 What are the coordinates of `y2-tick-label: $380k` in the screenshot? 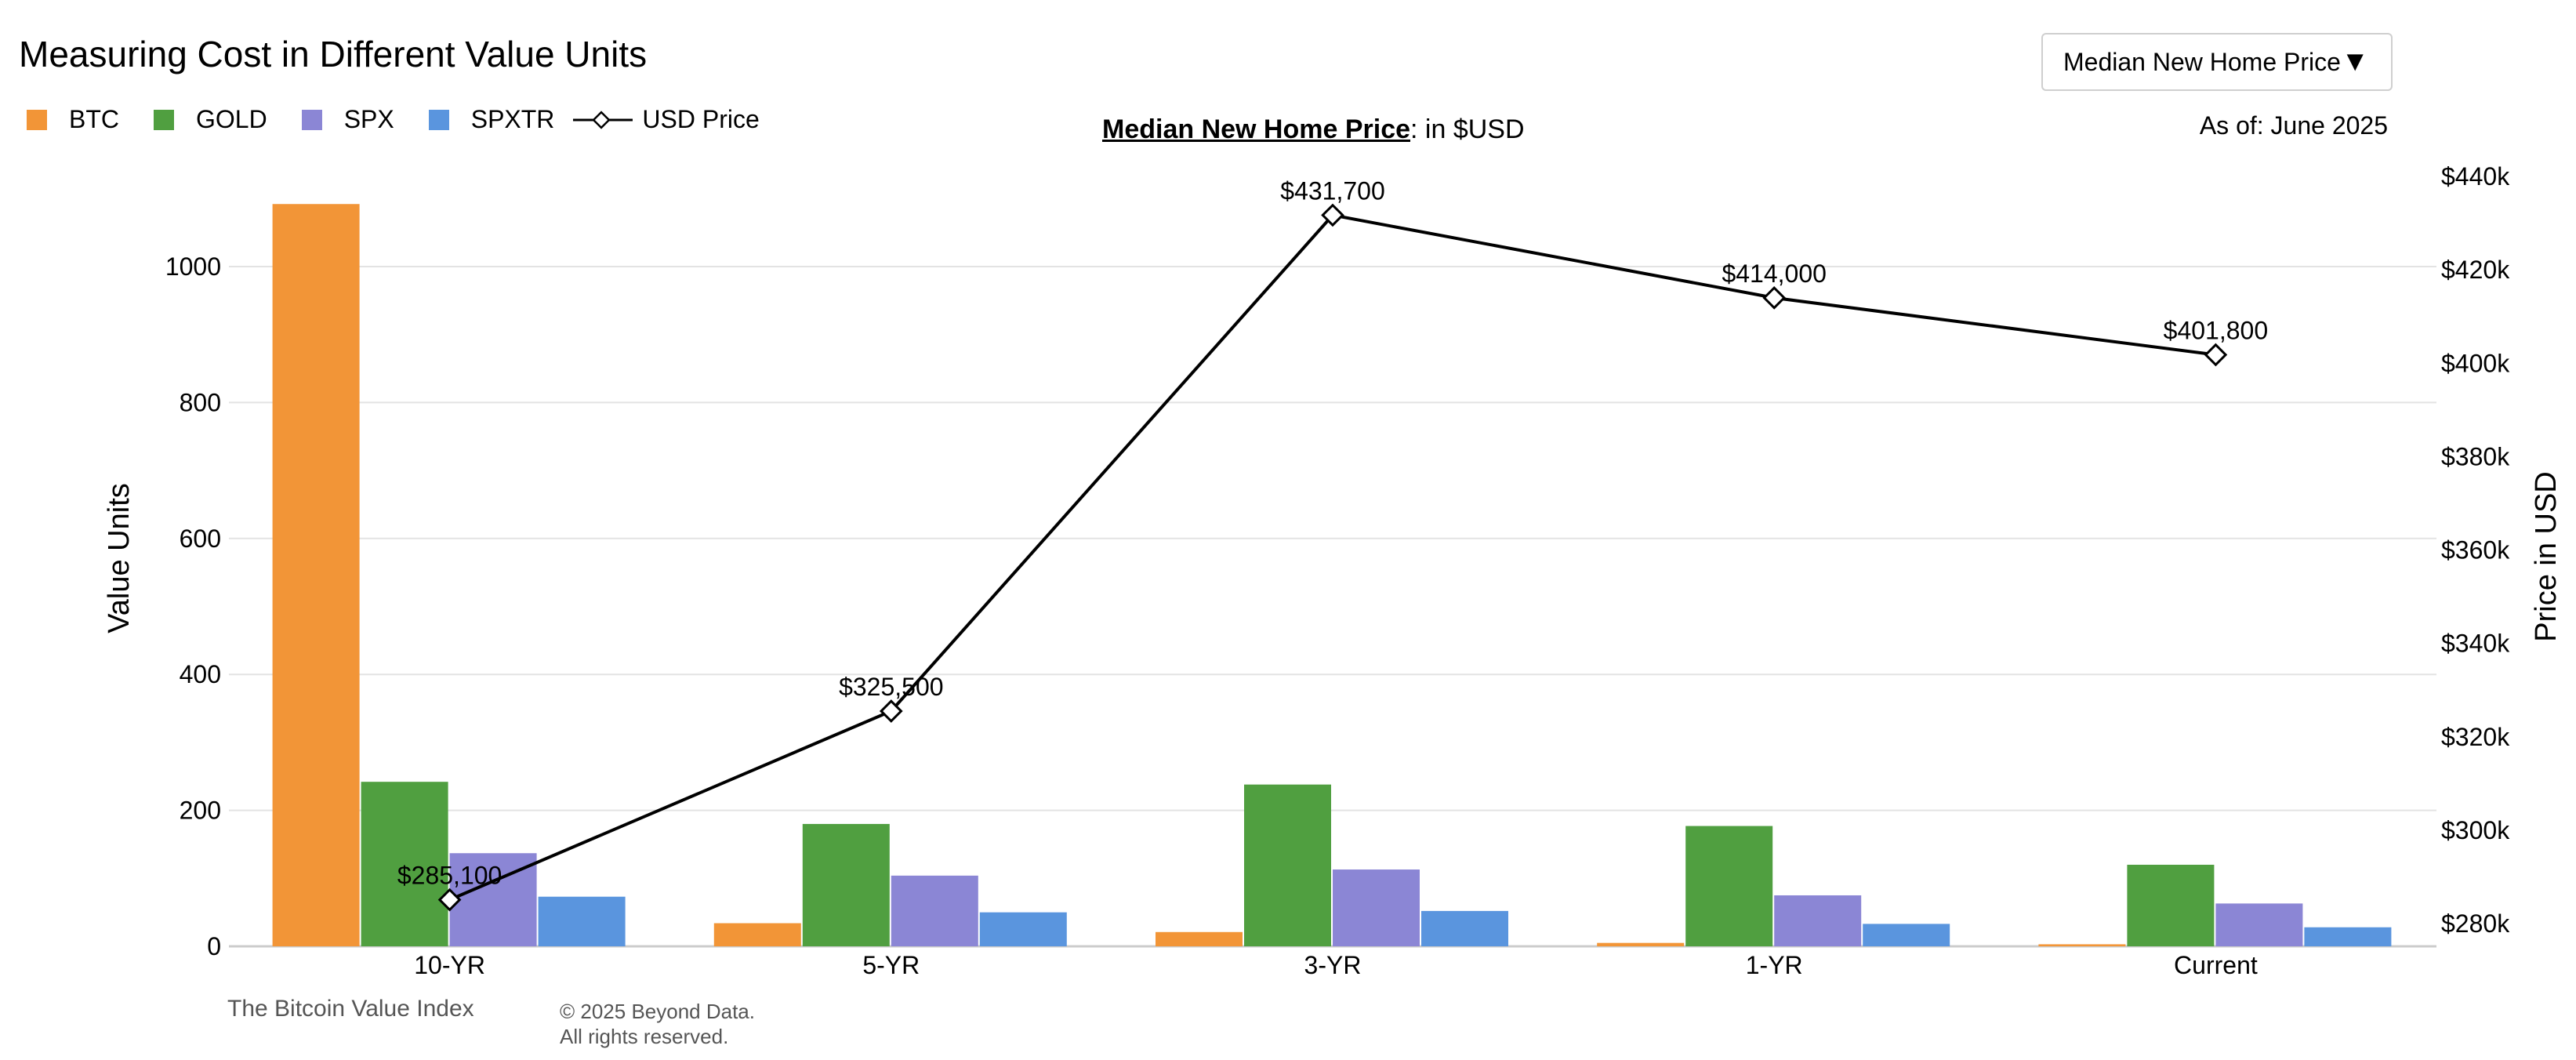 It's located at (2475, 456).